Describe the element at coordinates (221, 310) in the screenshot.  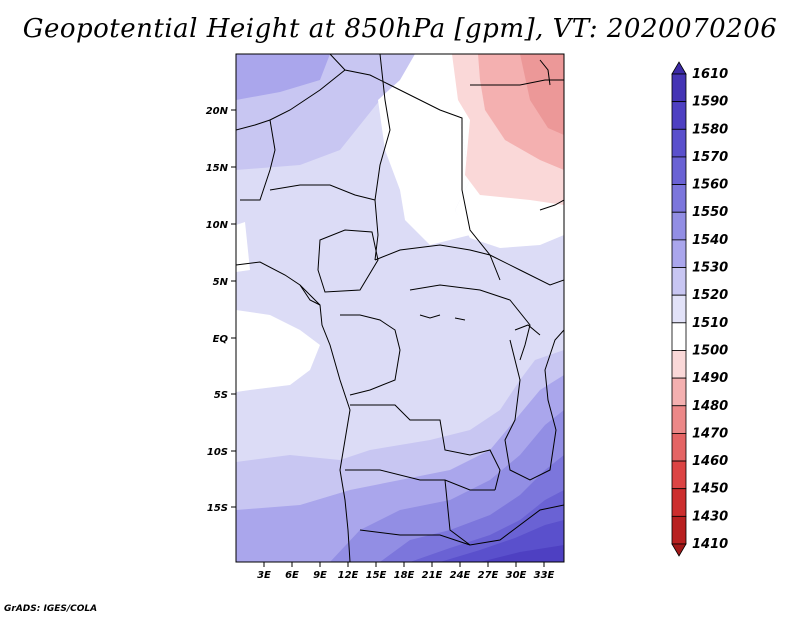
I see `lat-axis: 20N 15N 10N 5N EQ 5S 10S 15S` at that location.